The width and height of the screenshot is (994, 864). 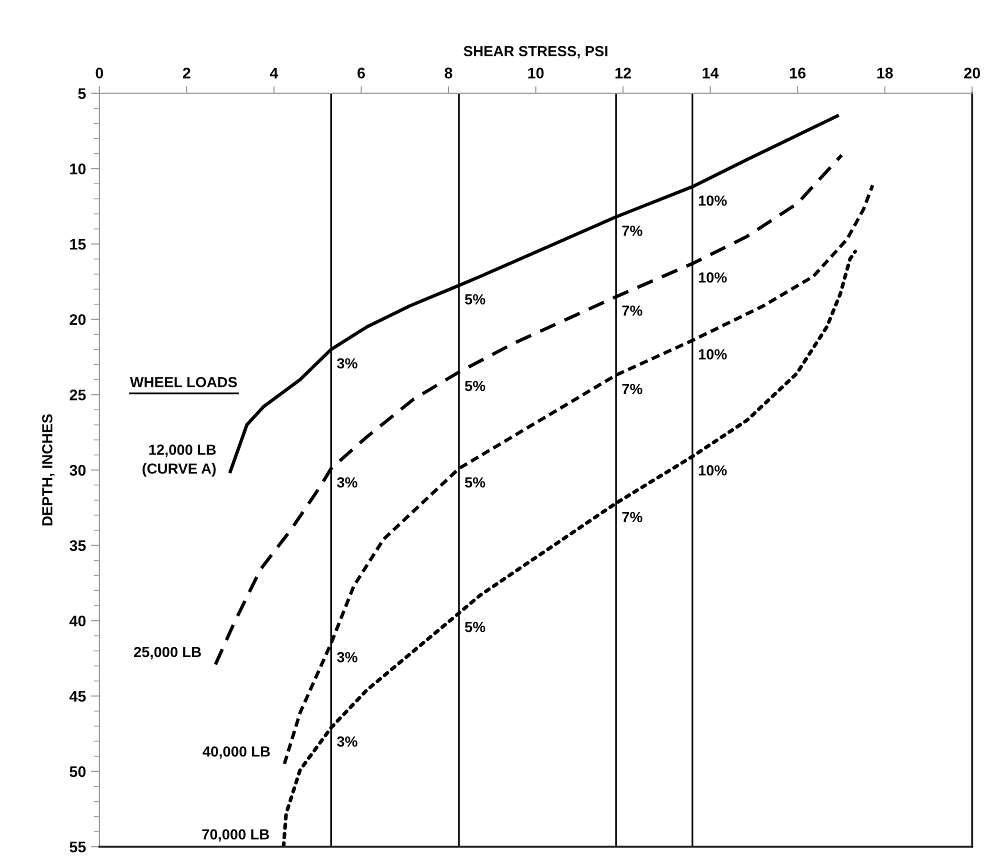 I want to click on y-tick-label: 25, so click(x=78, y=395).